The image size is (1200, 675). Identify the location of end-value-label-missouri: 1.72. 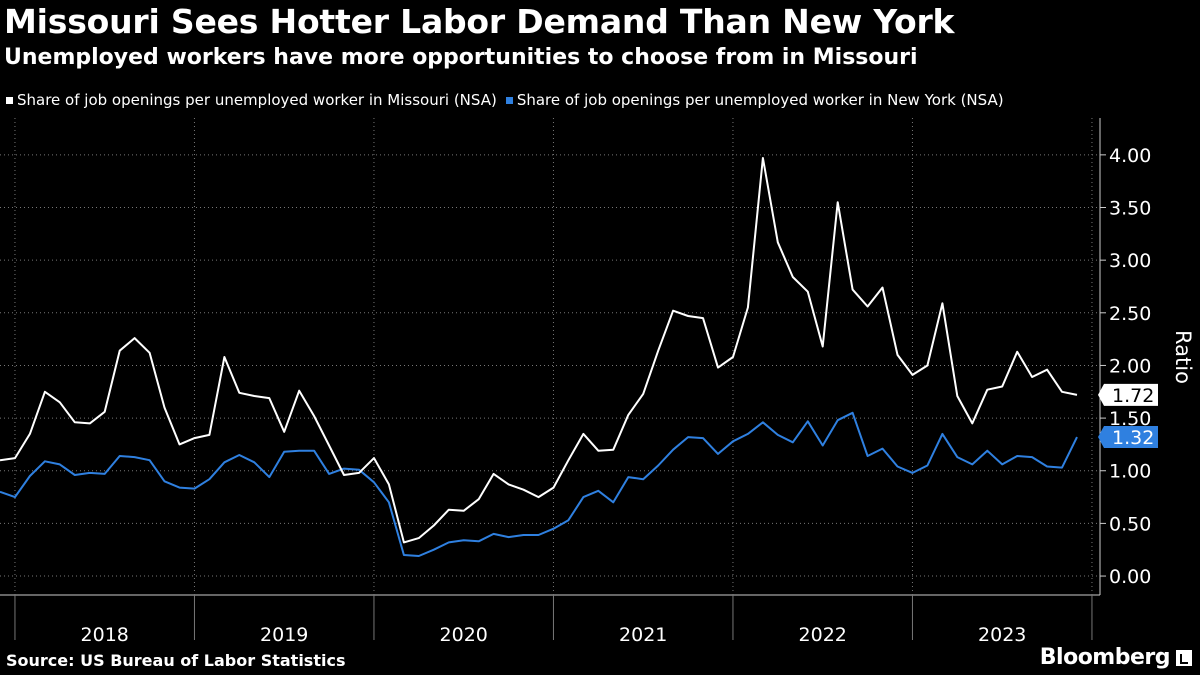
(1133, 396).